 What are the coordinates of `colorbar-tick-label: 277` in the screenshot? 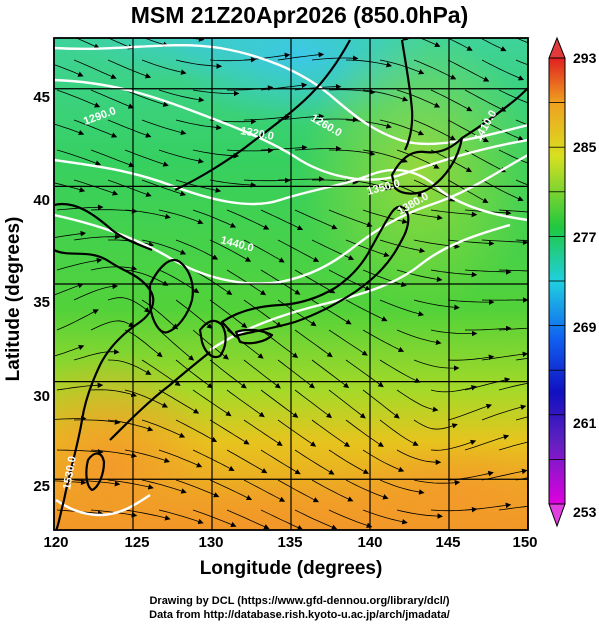 It's located at (585, 237).